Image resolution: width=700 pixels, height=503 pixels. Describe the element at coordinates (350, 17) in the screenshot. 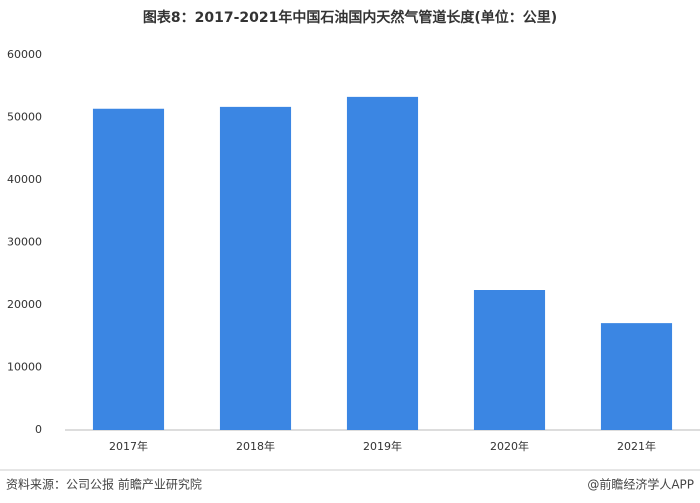

I see `chart-title: 图表8：2017-2021年中国石油国内天然气管道长度(单位：公里)` at that location.